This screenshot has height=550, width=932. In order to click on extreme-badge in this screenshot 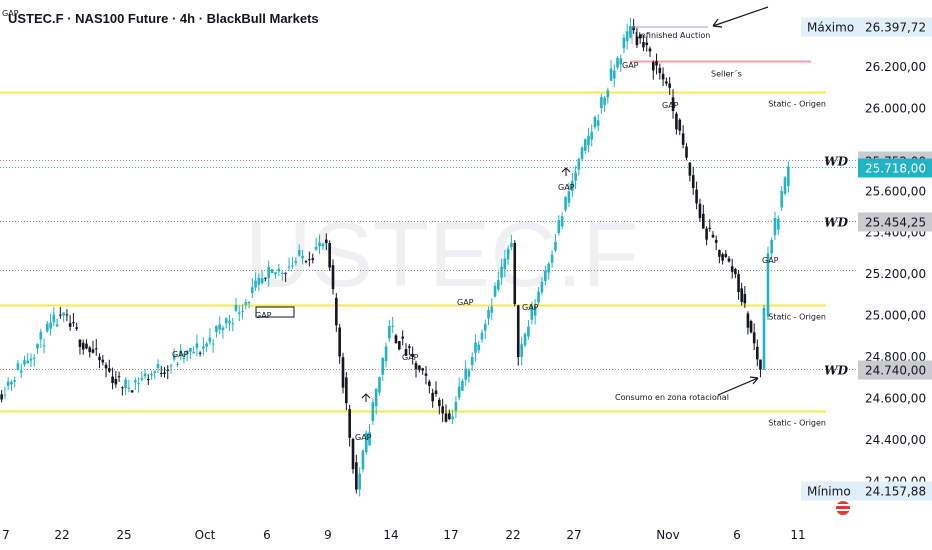, I will do `click(895, 27)`.